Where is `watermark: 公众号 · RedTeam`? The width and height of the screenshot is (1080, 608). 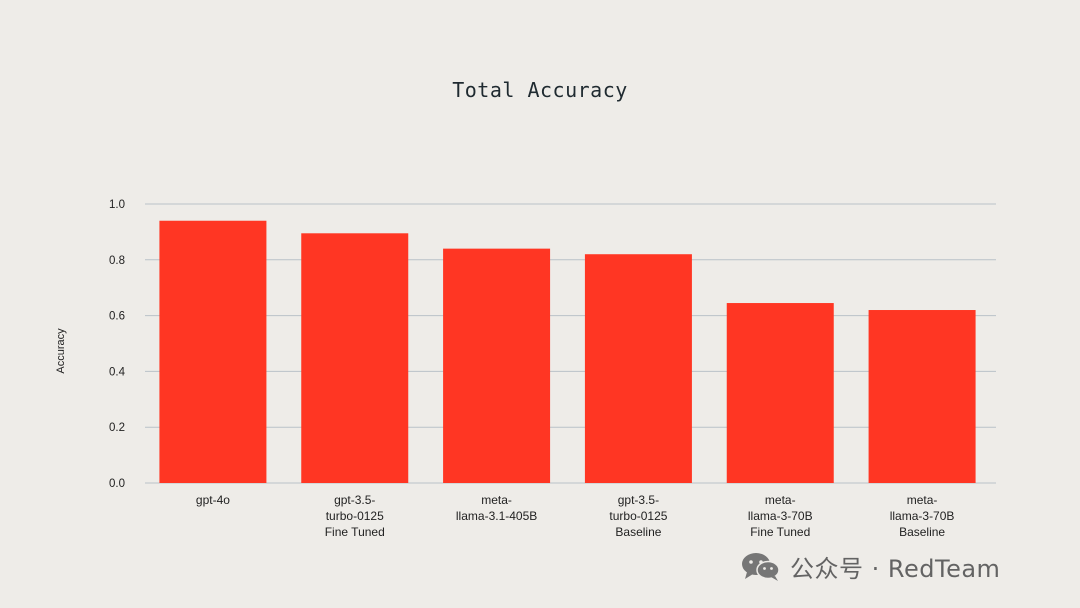 watermark: 公众号 · RedTeam is located at coordinates (870, 566).